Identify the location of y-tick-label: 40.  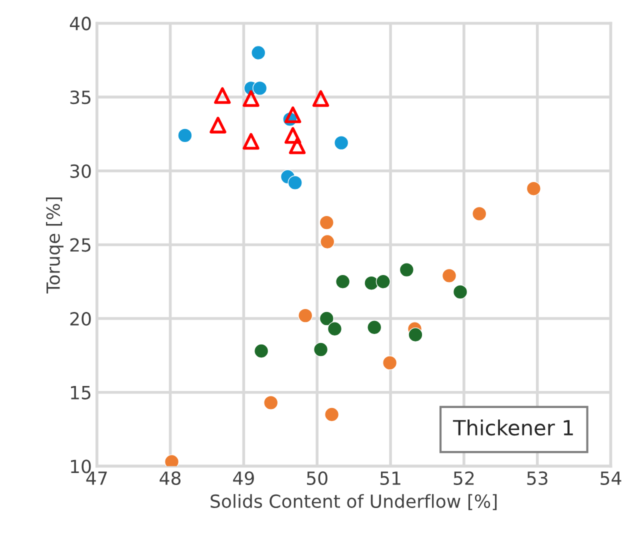
(80, 23).